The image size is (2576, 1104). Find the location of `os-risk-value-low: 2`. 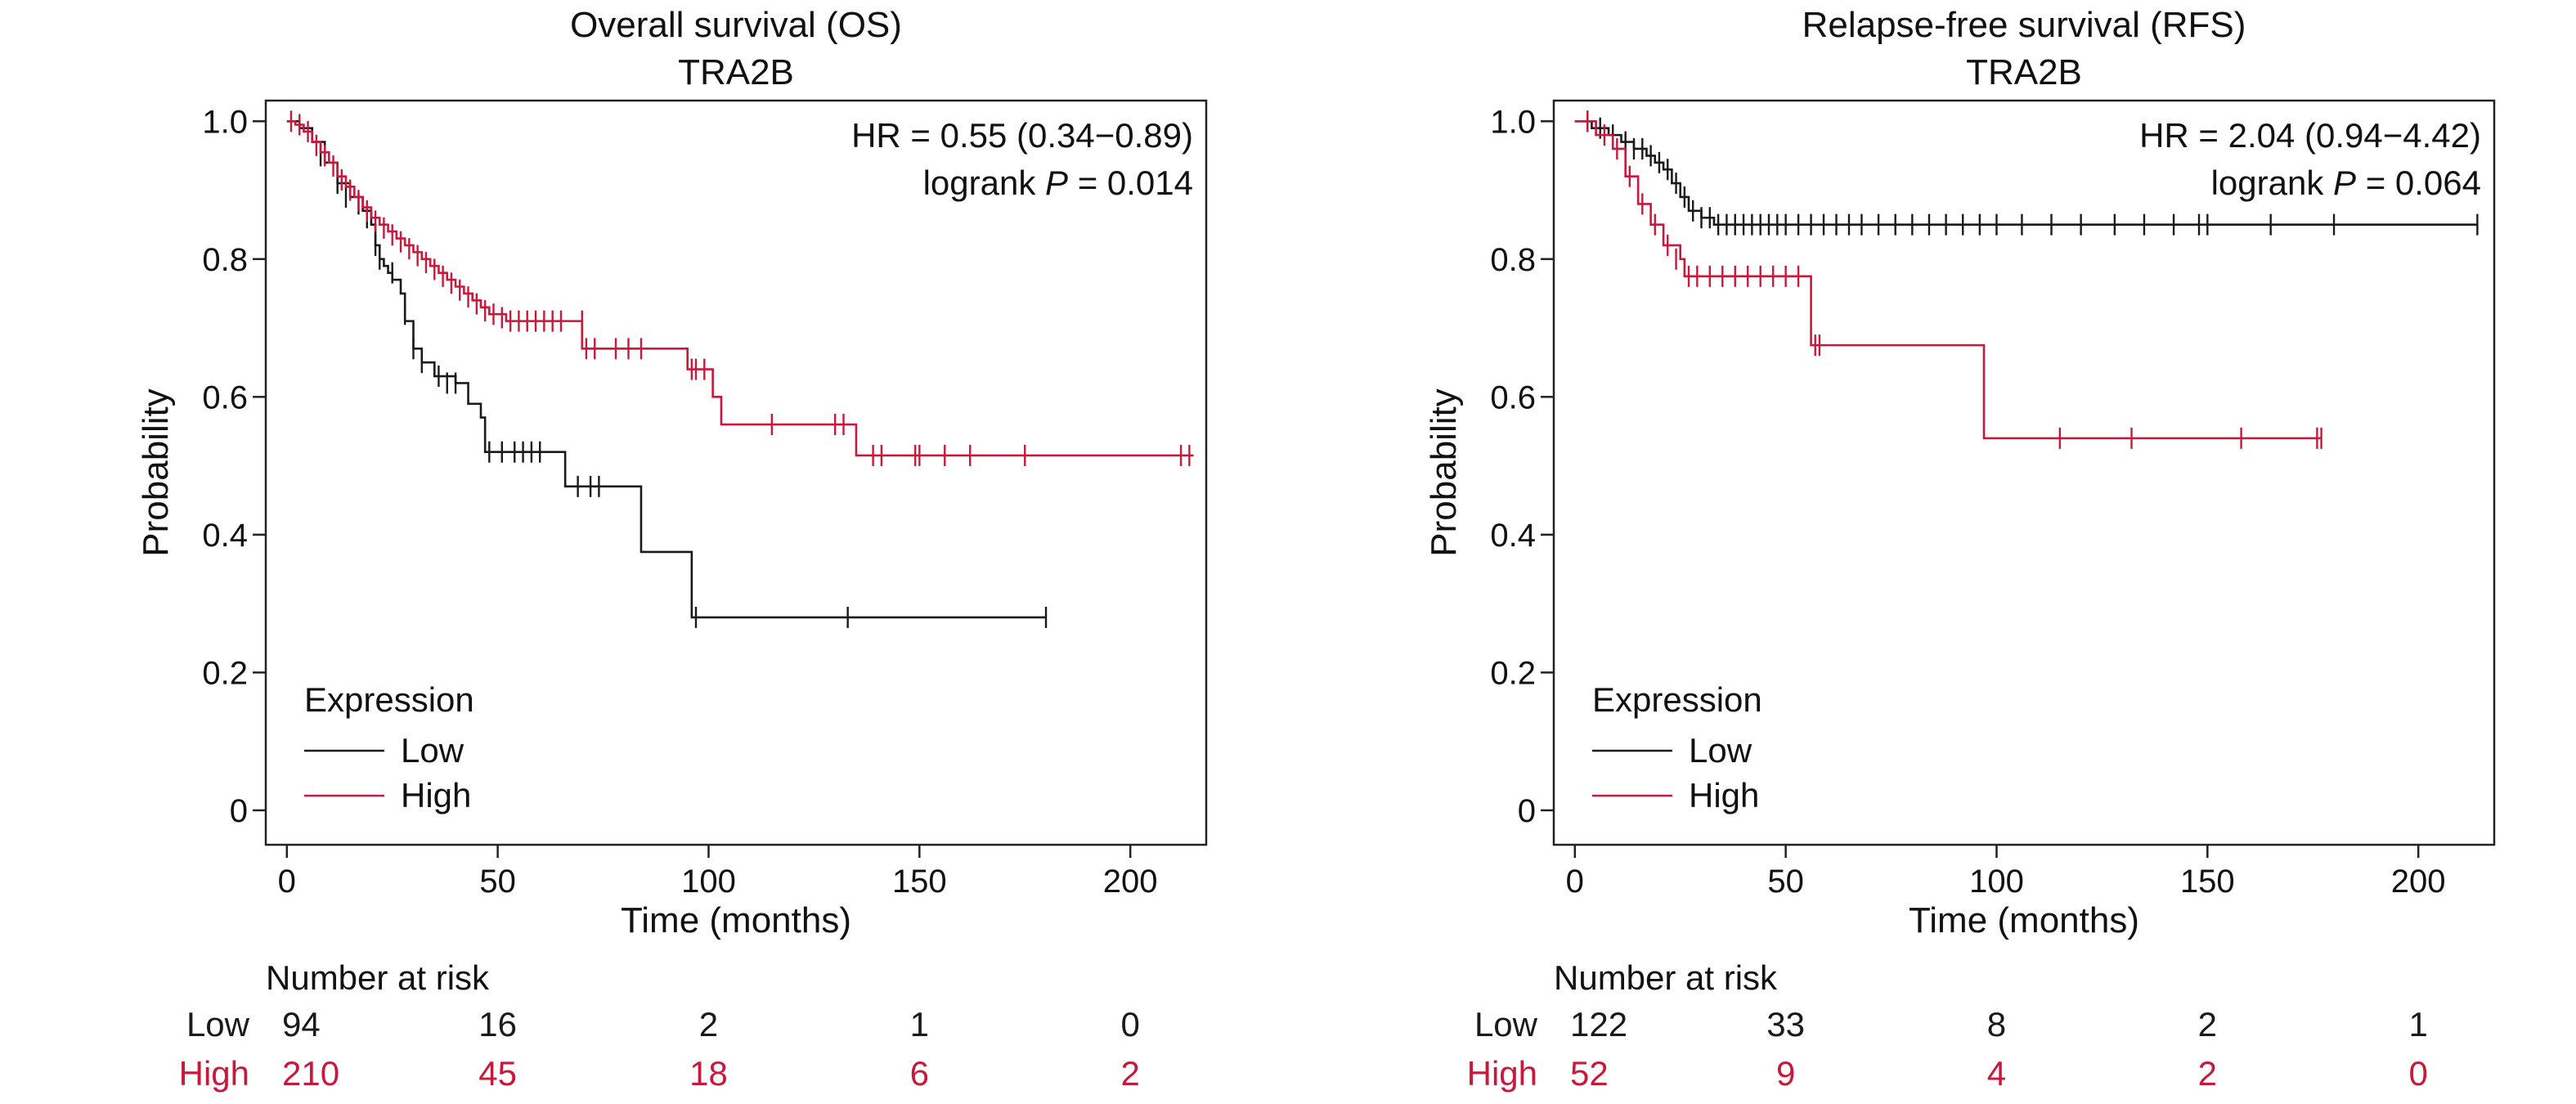

os-risk-value-low: 2 is located at coordinates (708, 1024).